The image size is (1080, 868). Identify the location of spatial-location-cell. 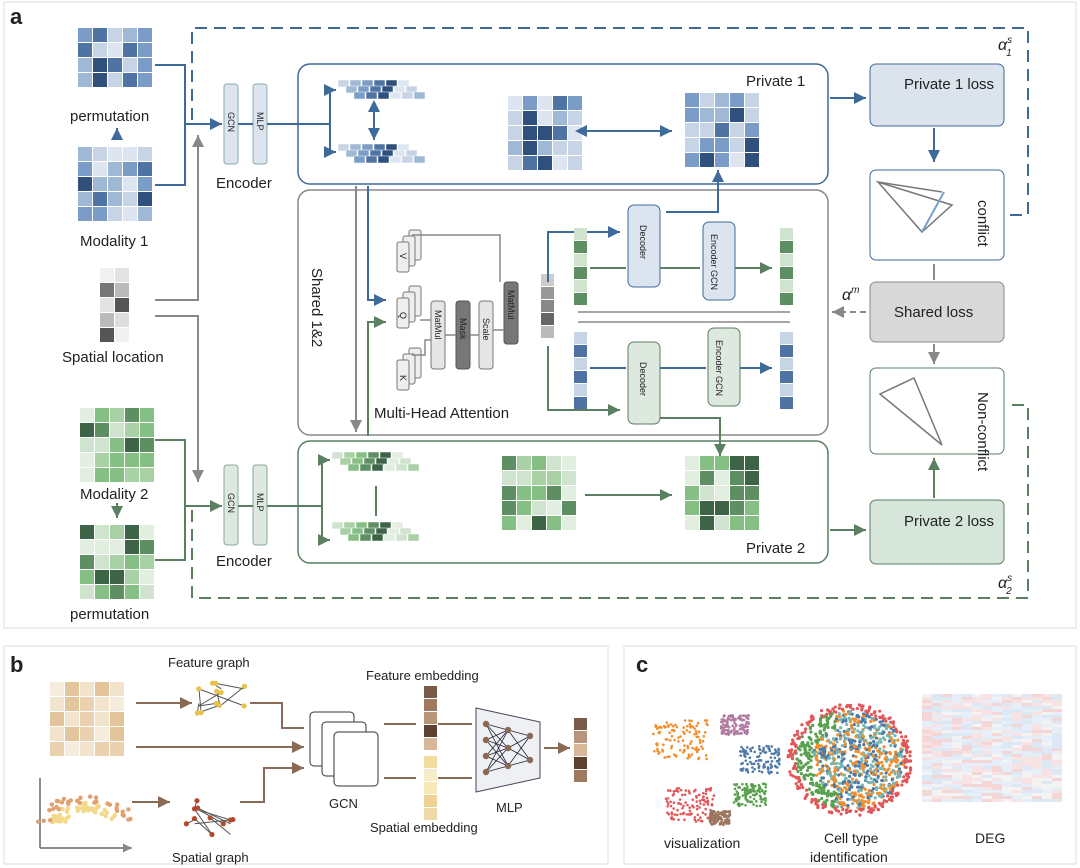
(107, 320).